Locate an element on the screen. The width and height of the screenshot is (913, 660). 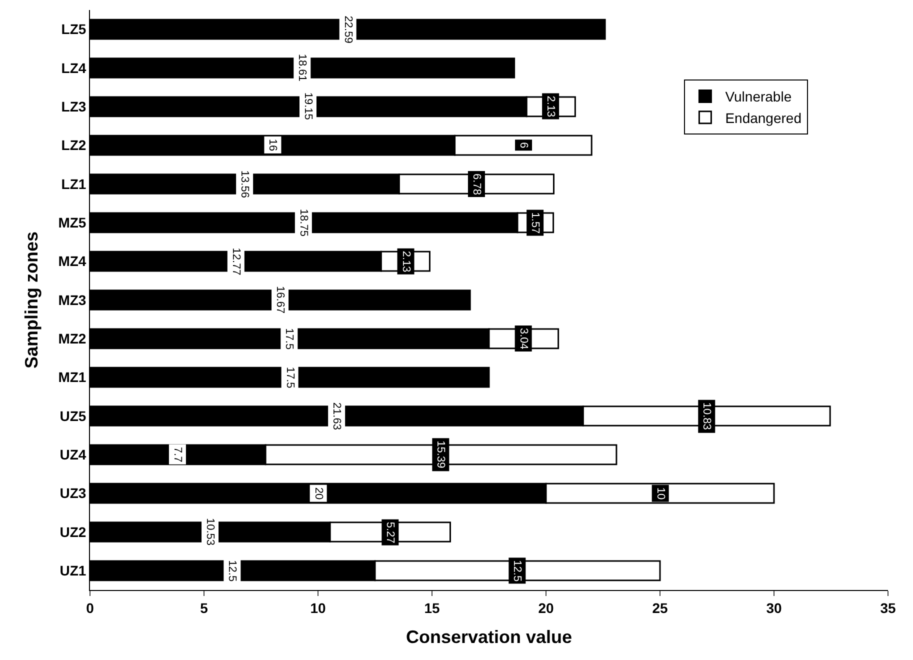
y-axis-title: Sampling zones is located at coordinates (31, 300).